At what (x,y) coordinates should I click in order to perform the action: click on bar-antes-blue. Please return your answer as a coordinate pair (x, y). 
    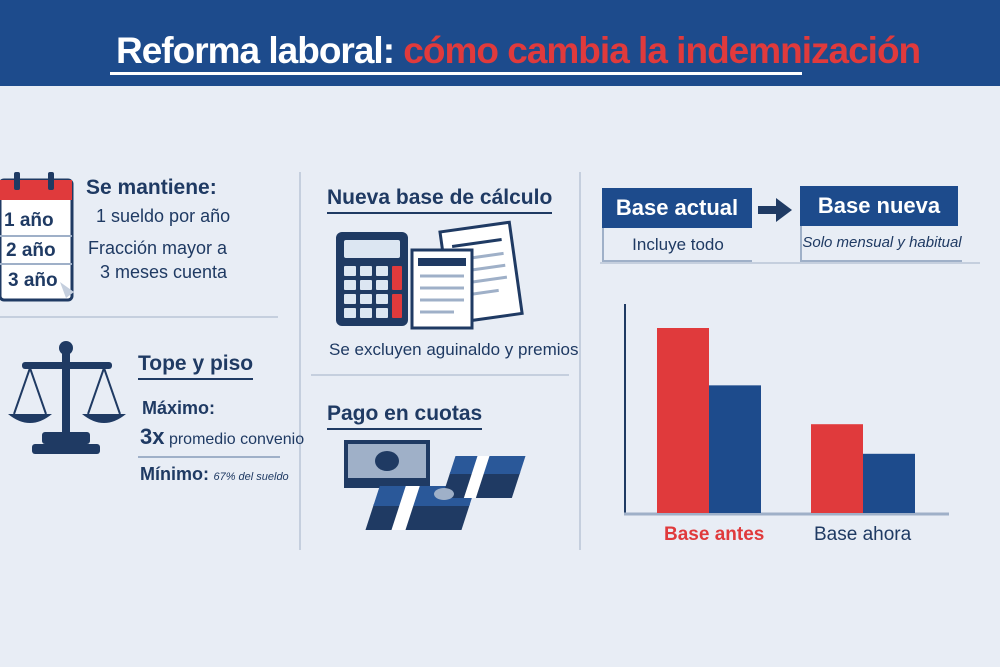
    Looking at the image, I should click on (735, 449).